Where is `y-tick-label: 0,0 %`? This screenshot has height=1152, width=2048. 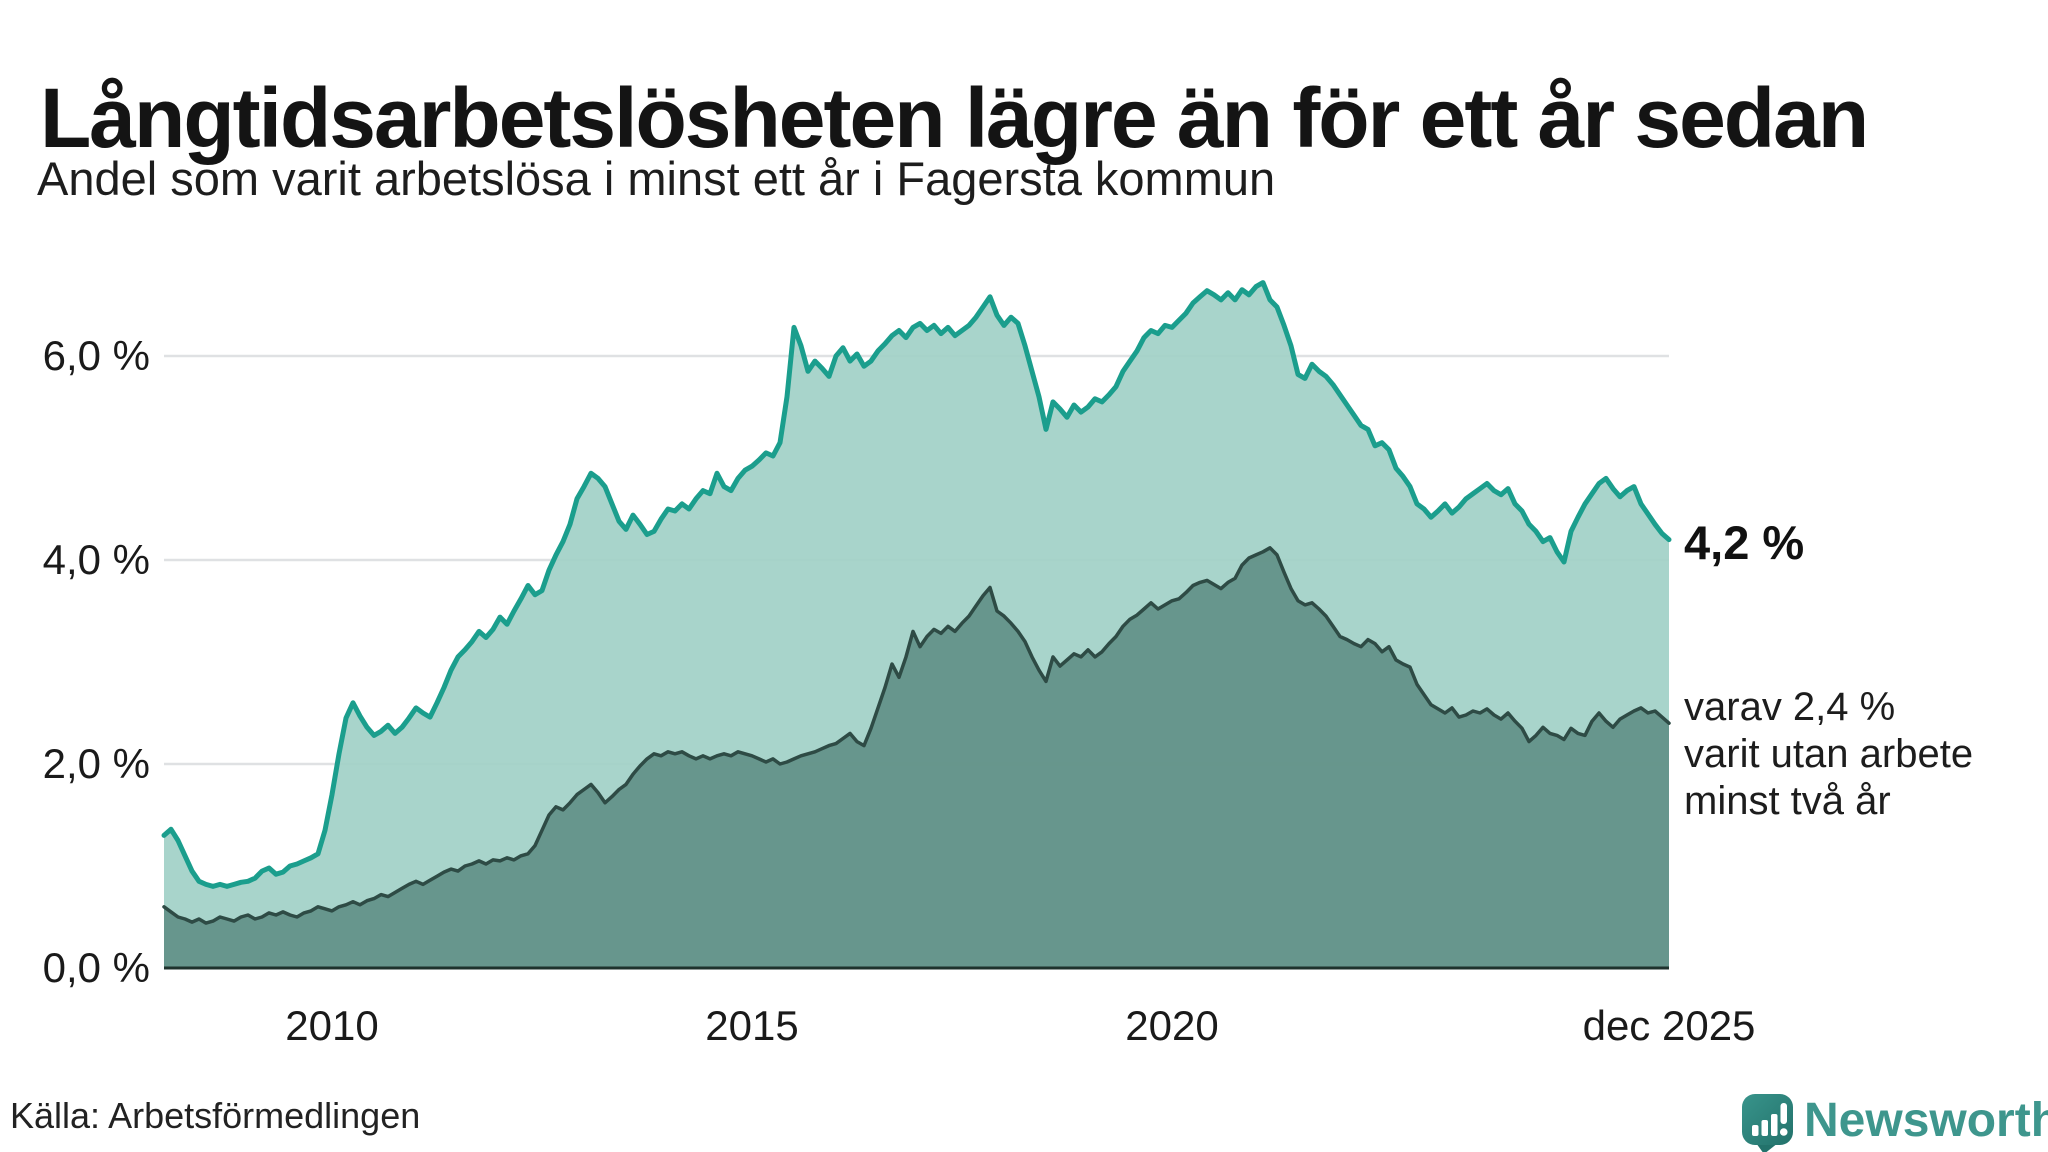 y-tick-label: 0,0 % is located at coordinates (96, 967).